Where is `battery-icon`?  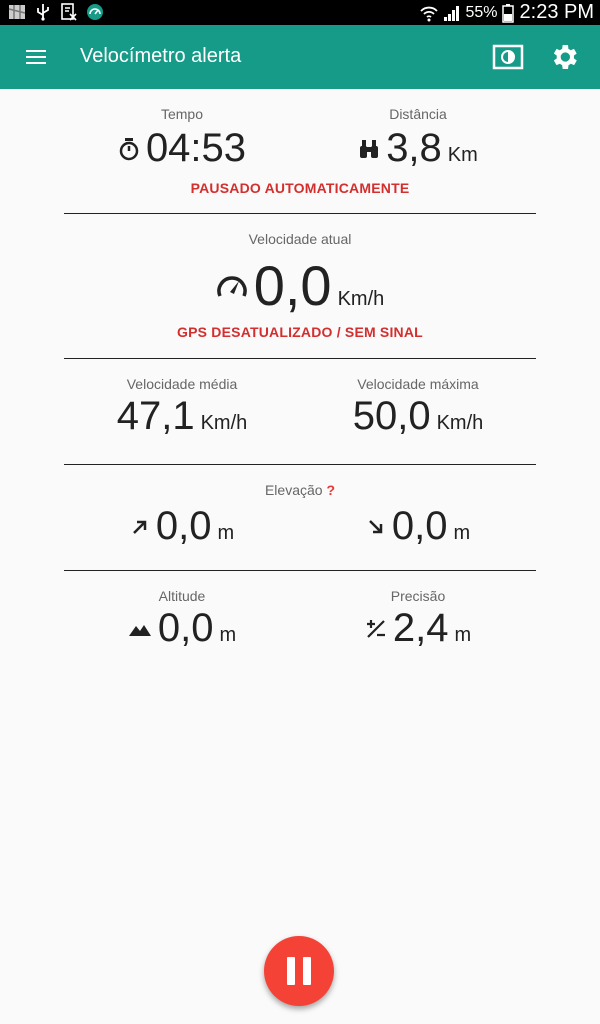 battery-icon is located at coordinates (507, 13).